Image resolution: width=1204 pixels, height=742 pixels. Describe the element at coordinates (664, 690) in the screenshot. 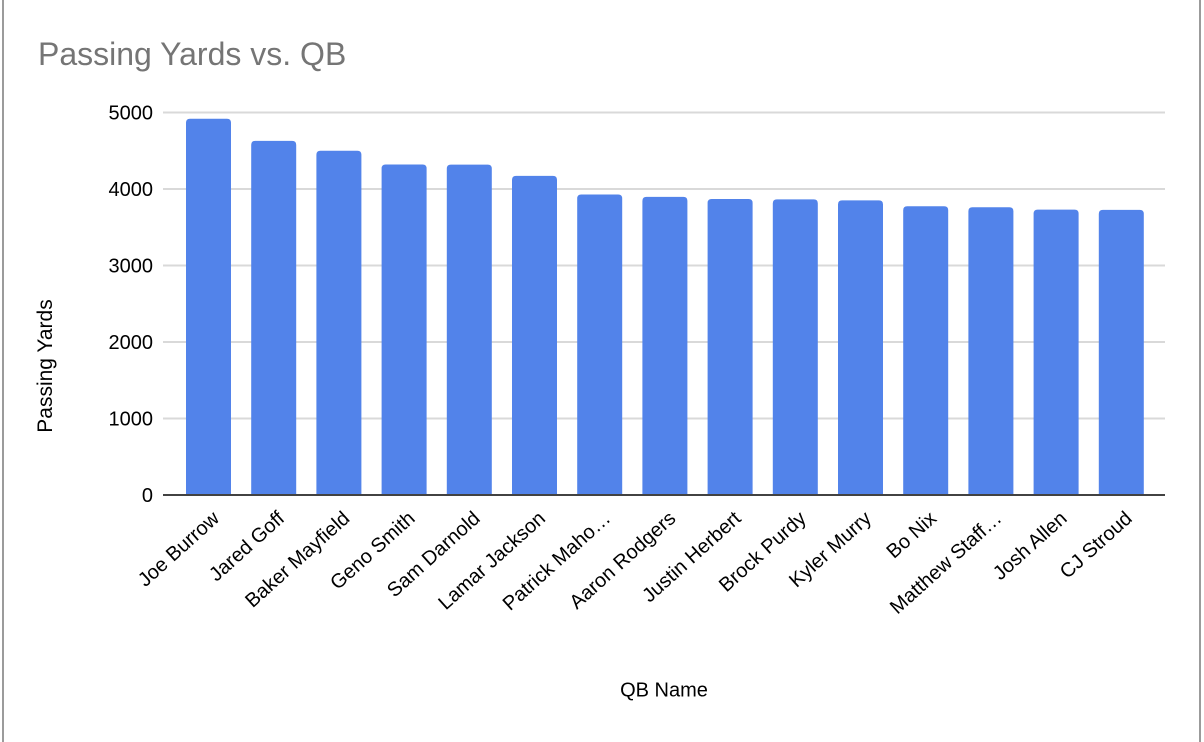

I see `x-axis-title: QB Name` at that location.